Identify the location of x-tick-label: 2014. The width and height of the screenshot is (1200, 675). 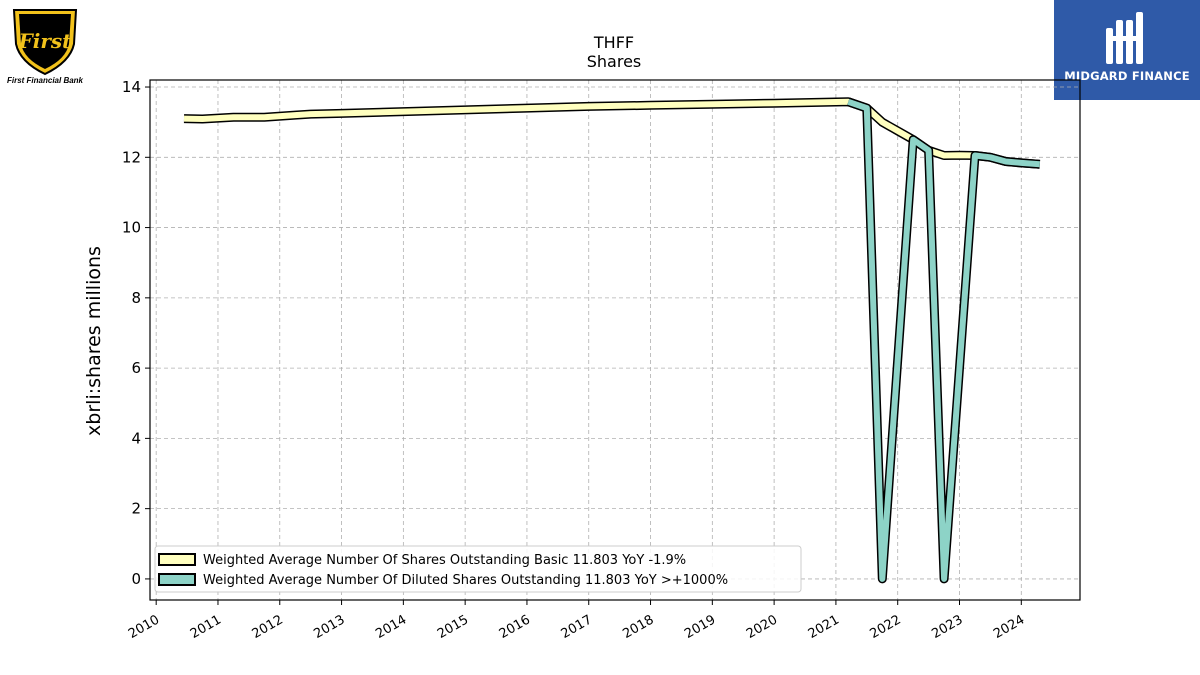
(391, 627).